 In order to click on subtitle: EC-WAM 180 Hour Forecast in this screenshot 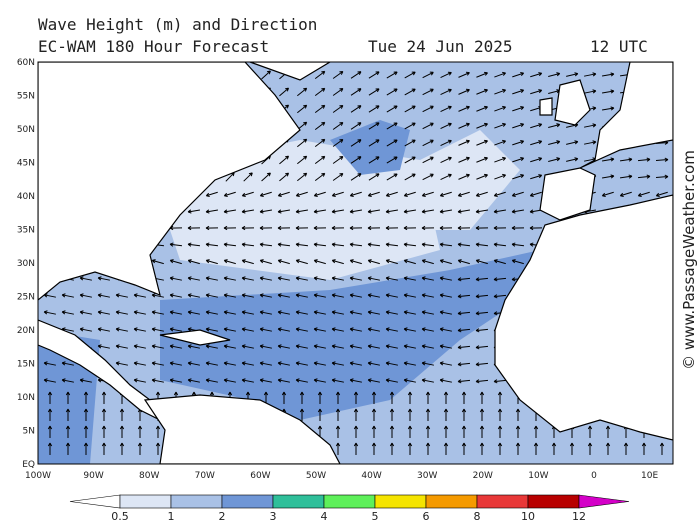, I will do `click(153, 46)`.